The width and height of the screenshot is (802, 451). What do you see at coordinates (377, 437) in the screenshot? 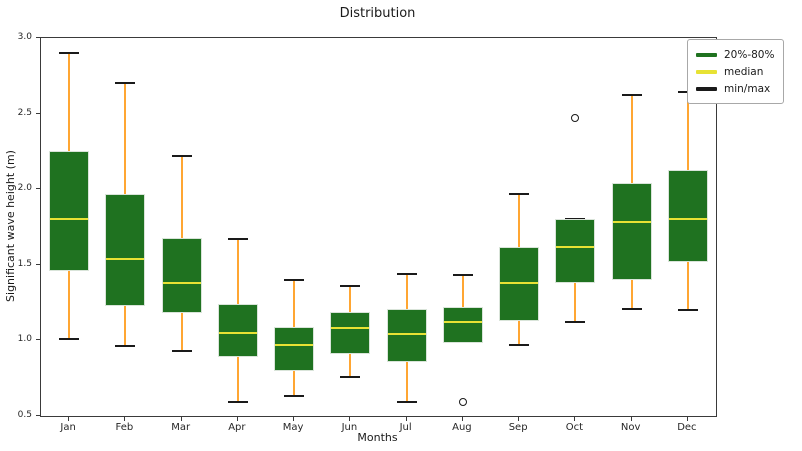
I see `x-axis-label: Months` at bounding box center [377, 437].